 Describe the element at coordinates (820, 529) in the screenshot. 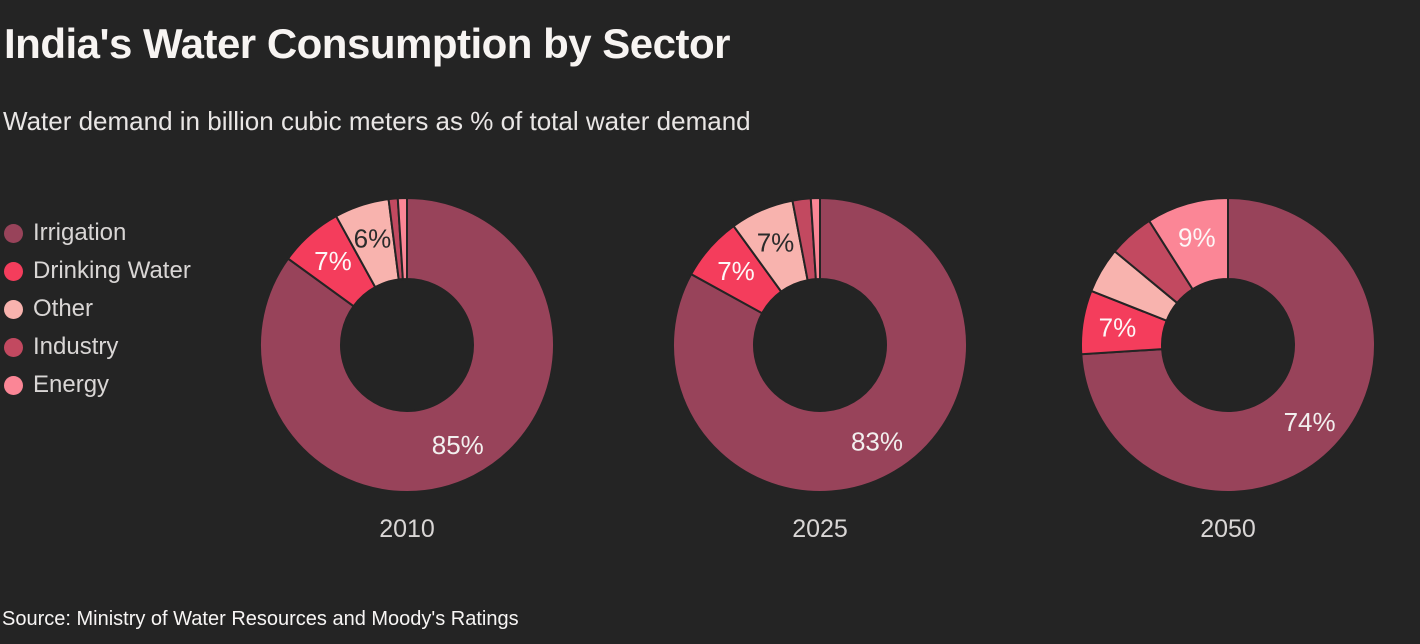

I see `year-label-2025: 2025` at that location.